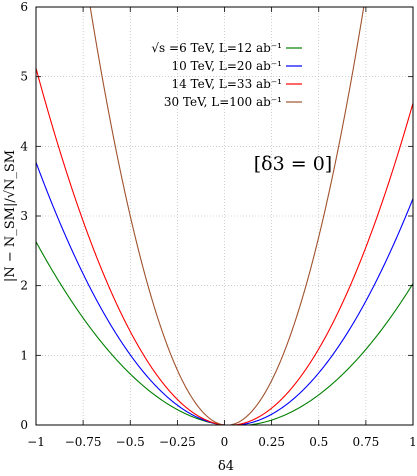  I want to click on legend-label-3: 14 TeV, L=33 ab⁻¹, so click(226, 84).